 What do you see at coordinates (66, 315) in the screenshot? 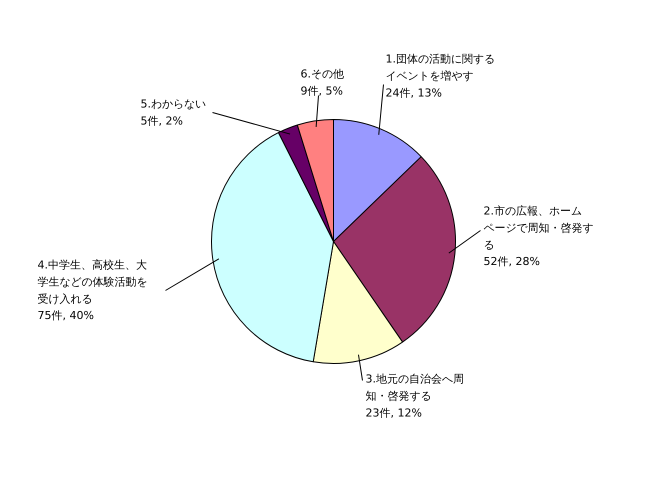
I see `data-label: 75件, 40%` at bounding box center [66, 315].